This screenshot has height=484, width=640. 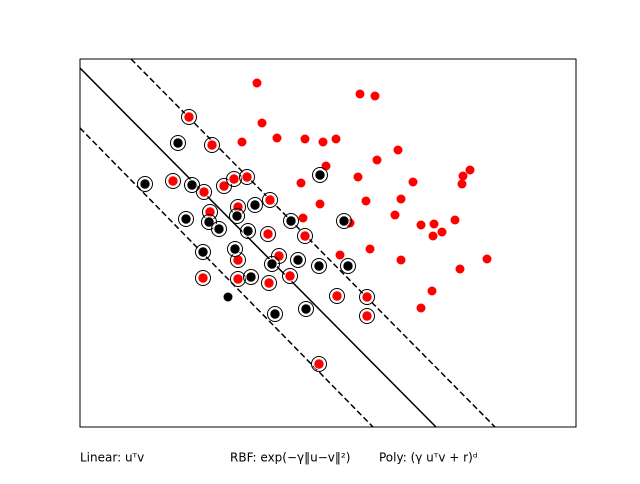 I want to click on kernel-label: Poly: (γ uᵀv + r)ᵈ, so click(x=428, y=458).